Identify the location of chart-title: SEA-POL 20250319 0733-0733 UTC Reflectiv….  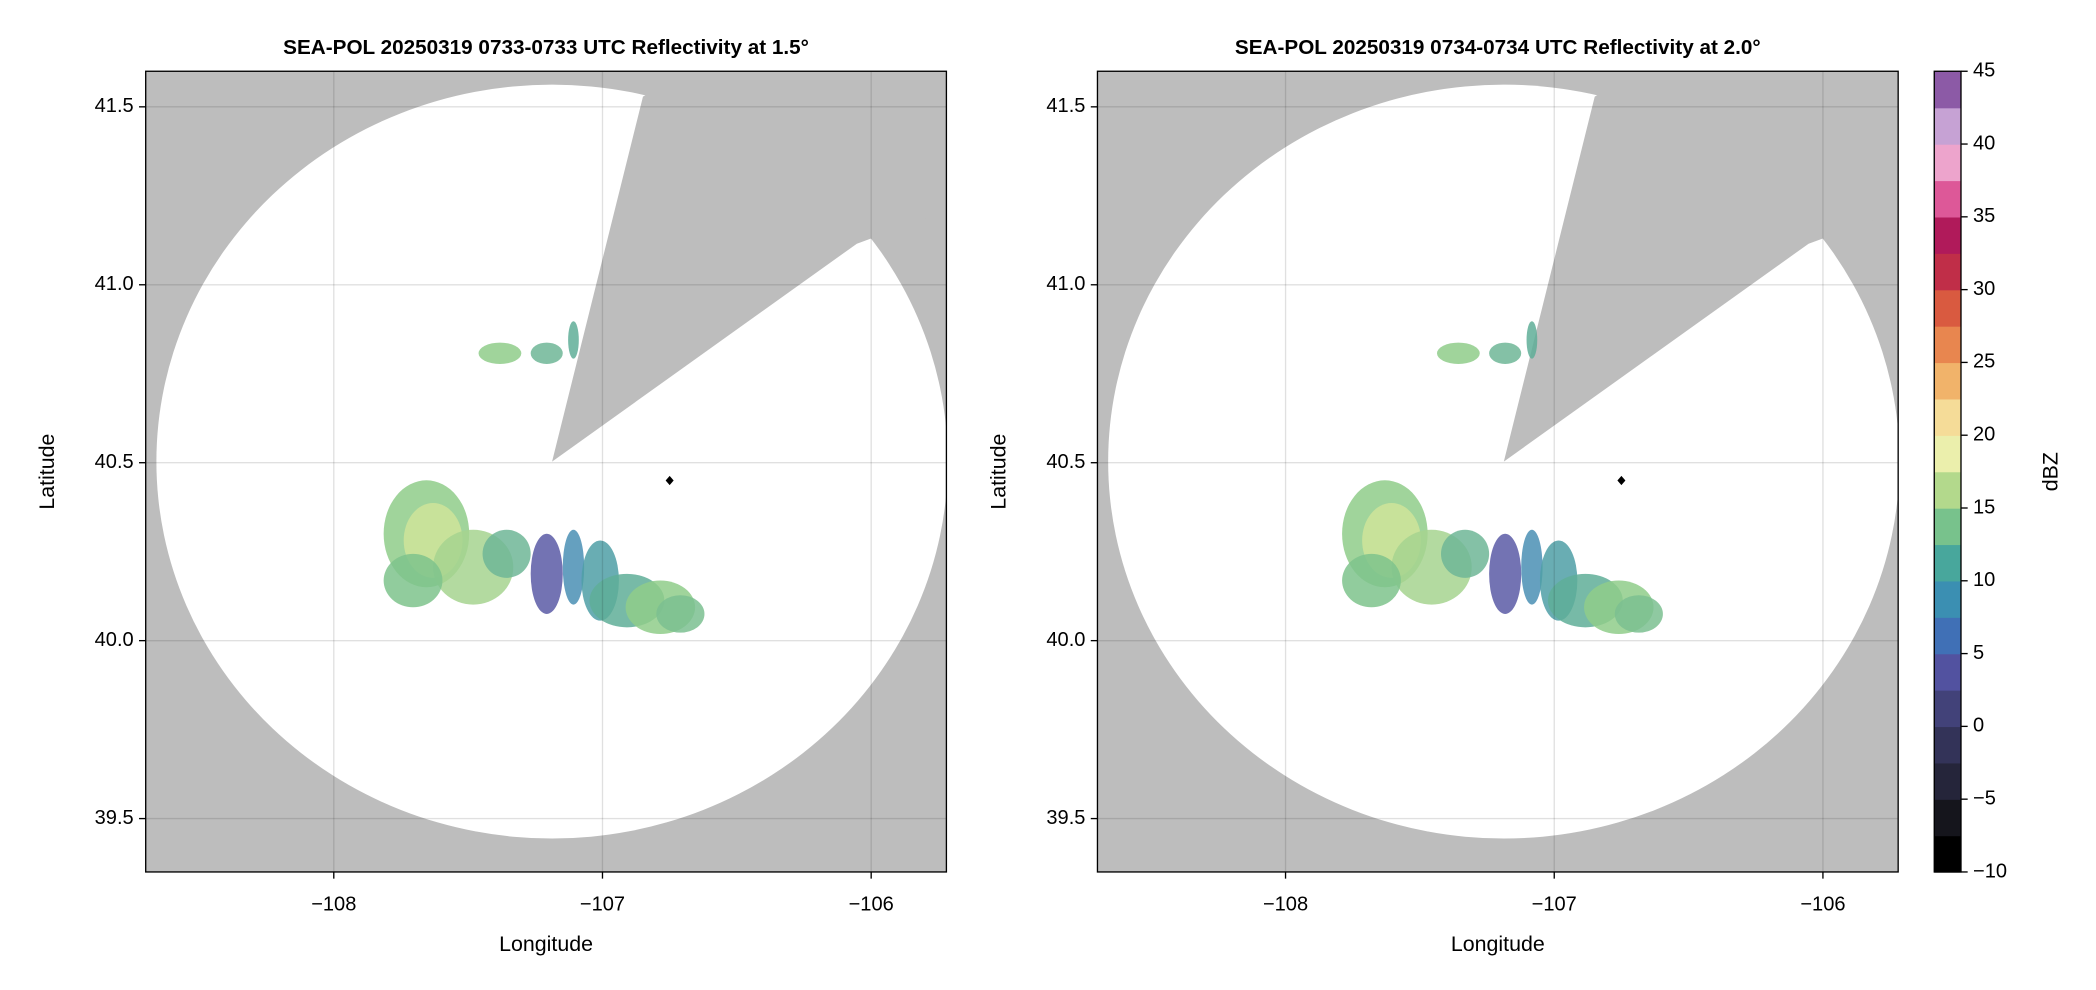
(546, 47).